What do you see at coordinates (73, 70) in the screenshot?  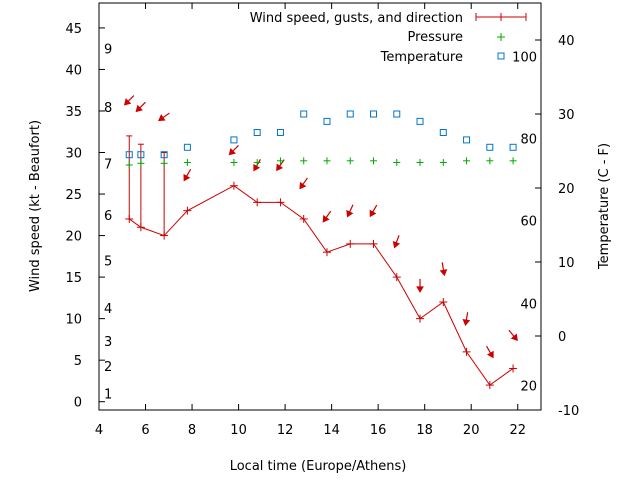 I see `y-tick-label: 40` at bounding box center [73, 70].